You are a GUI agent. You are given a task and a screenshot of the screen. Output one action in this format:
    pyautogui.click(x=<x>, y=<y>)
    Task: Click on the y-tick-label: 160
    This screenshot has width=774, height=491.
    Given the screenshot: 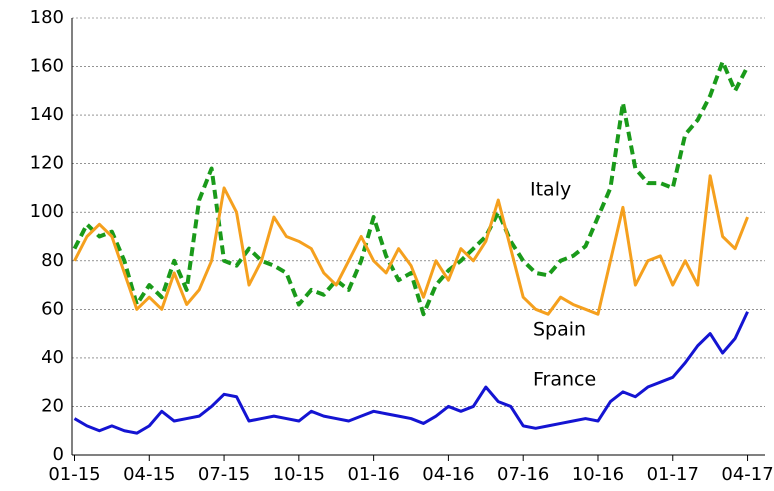 What is the action you would take?
    pyautogui.click(x=47, y=66)
    